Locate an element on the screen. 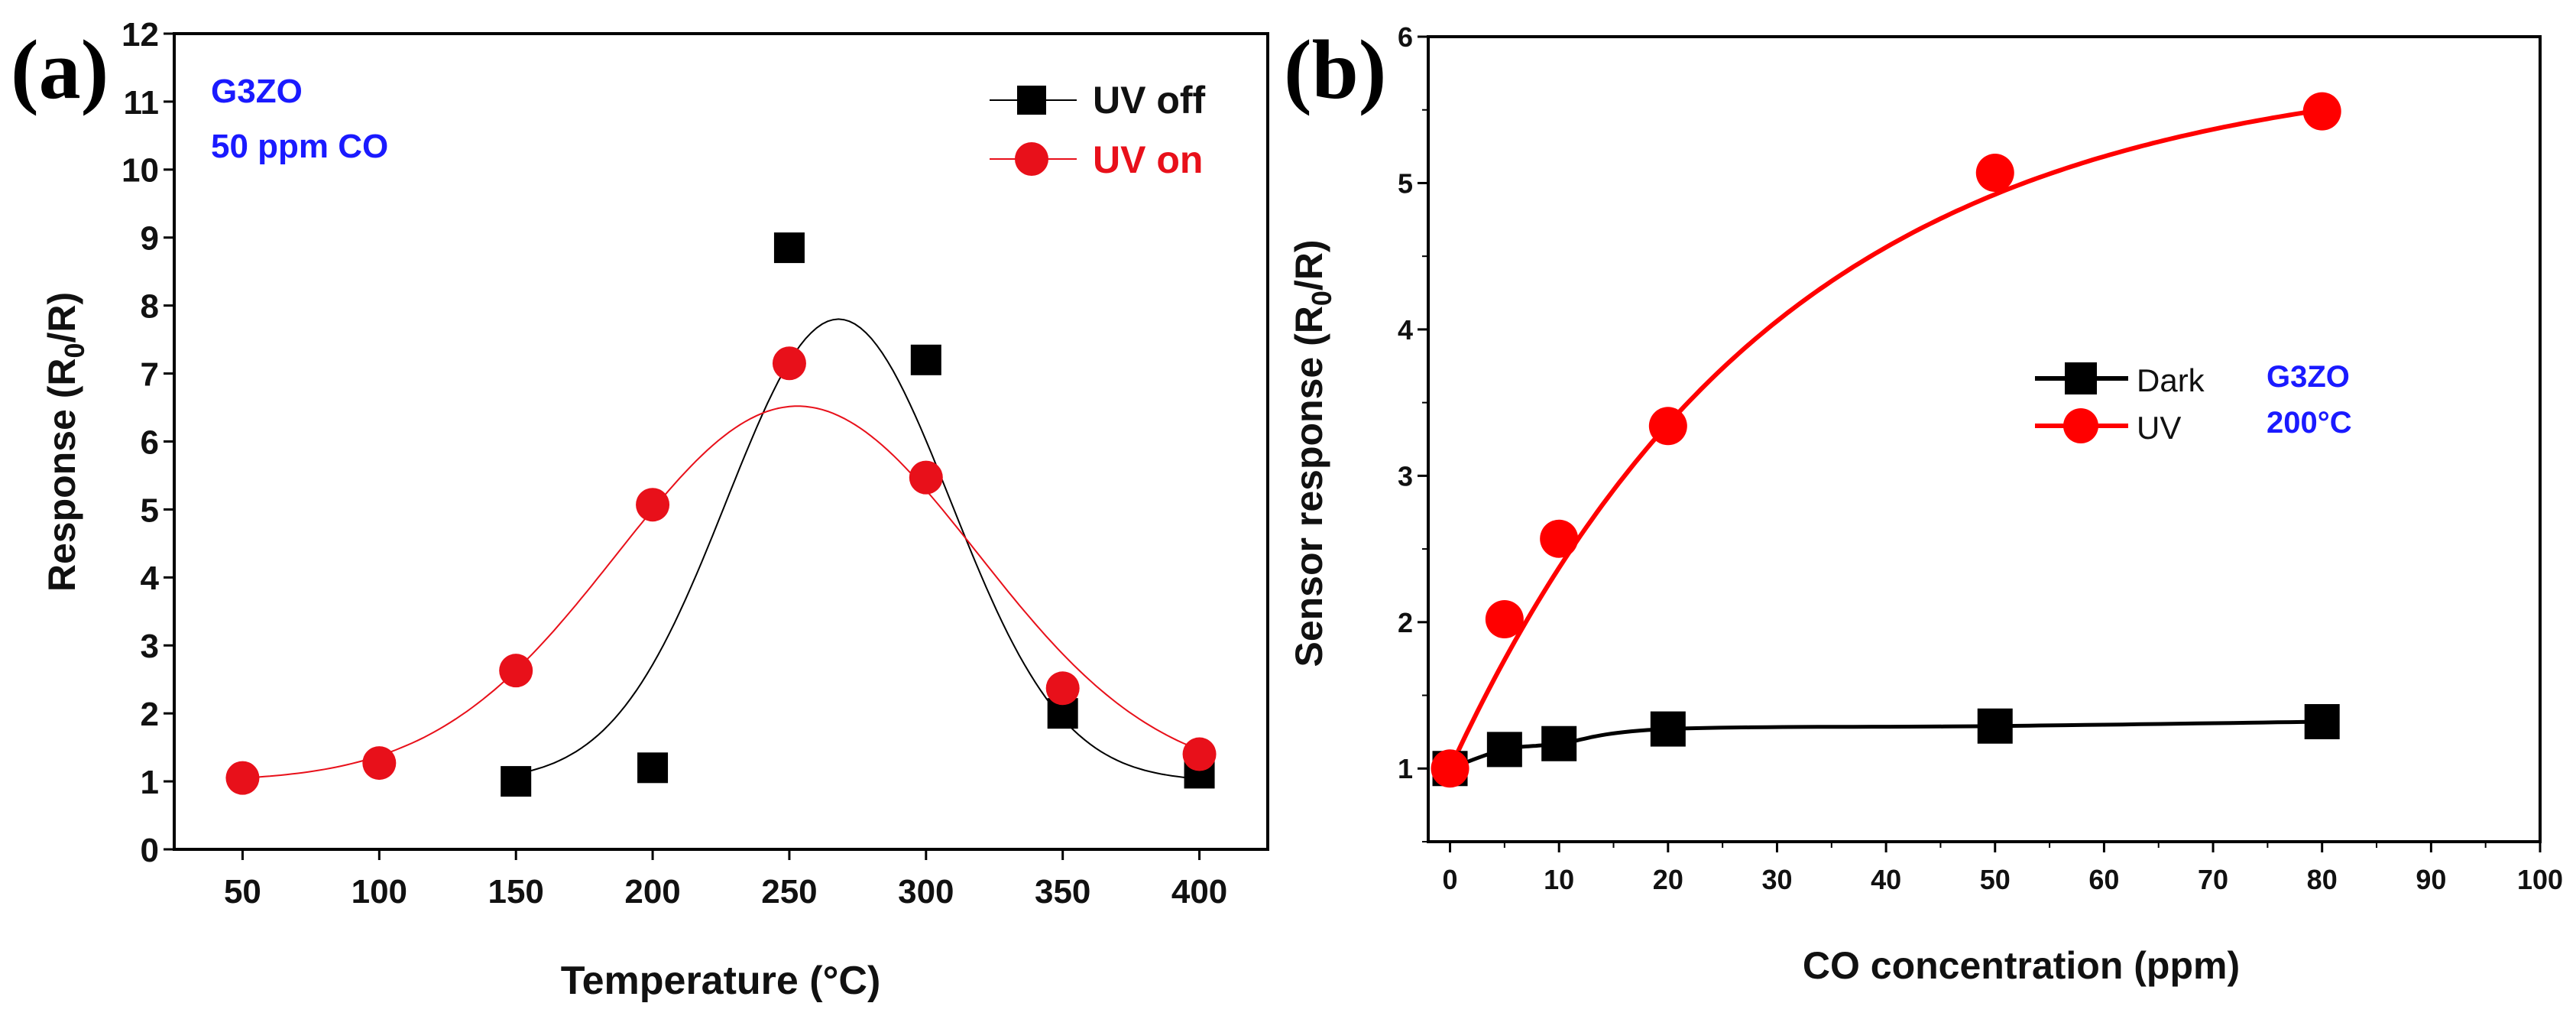  x-tick-label: 0 is located at coordinates (1450, 879).